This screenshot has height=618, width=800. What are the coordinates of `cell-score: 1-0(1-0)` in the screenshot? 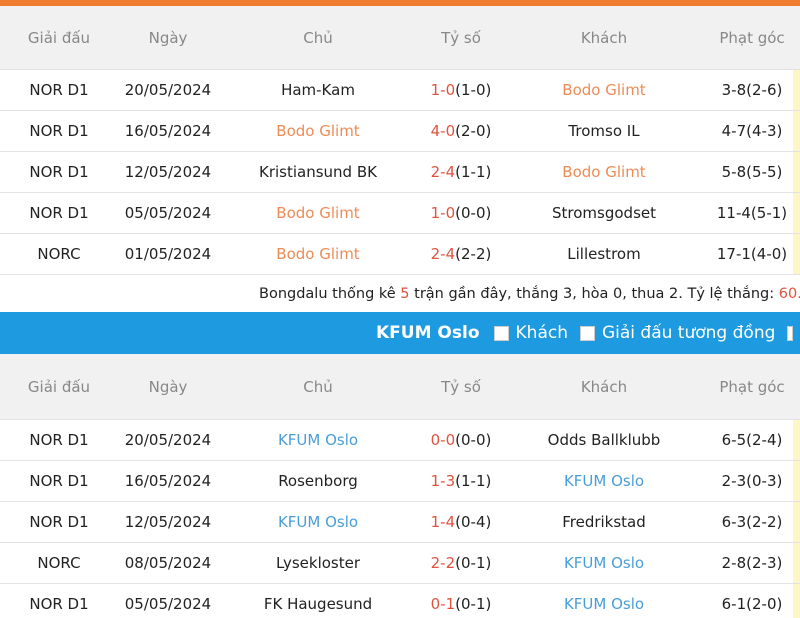 It's located at (461, 90).